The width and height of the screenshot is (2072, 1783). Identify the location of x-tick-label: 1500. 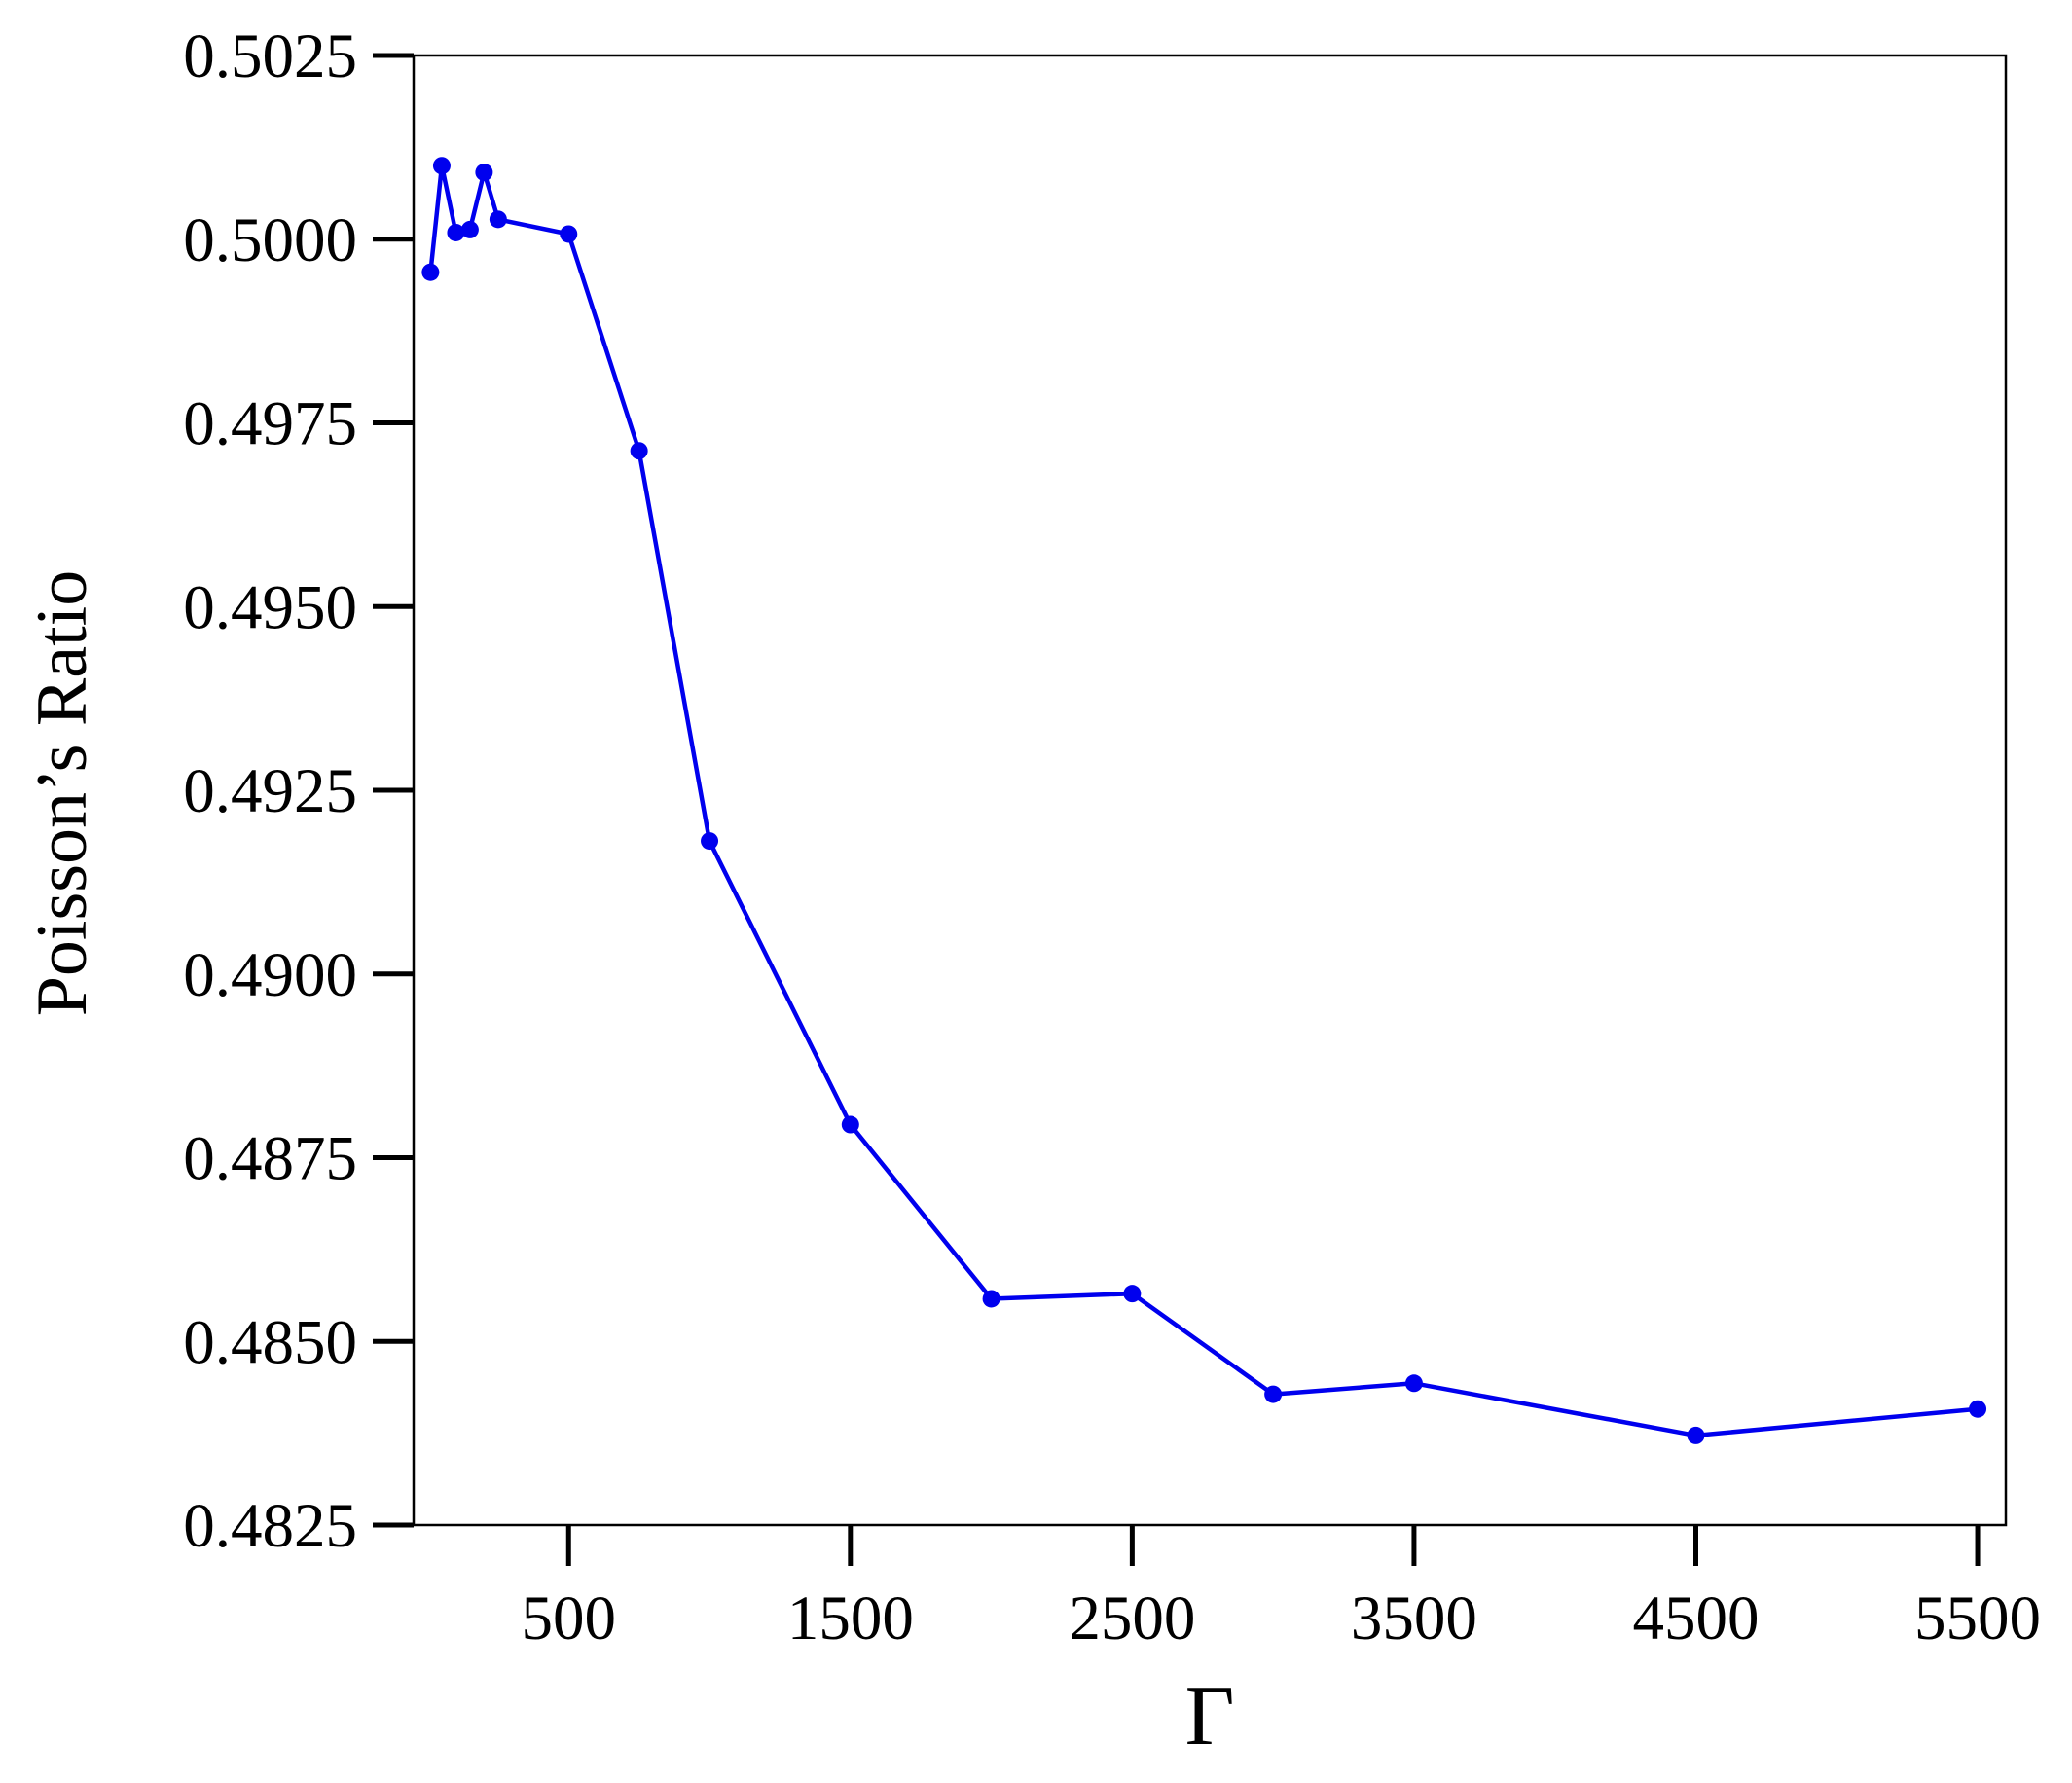
(850, 1618).